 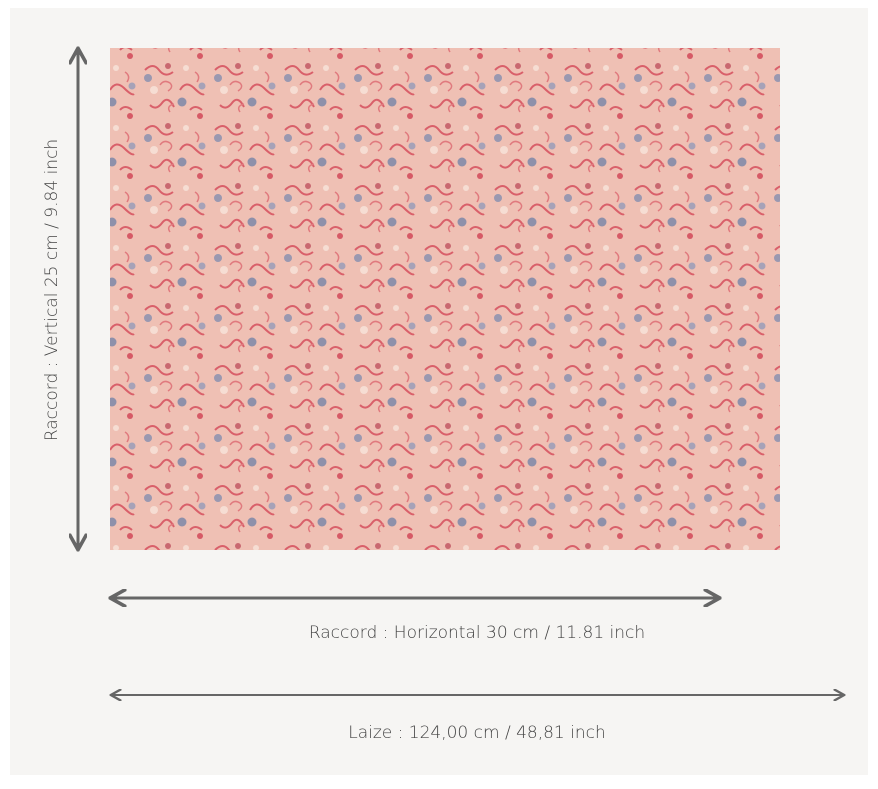 I want to click on horizontal-label: Raccord : Horizontal 30 cm / 11.81 inch, so click(x=477, y=633).